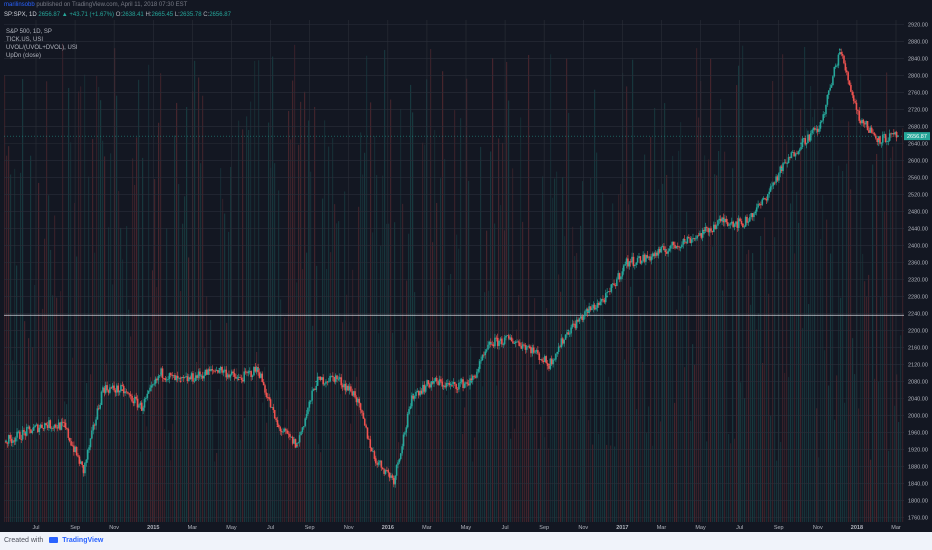 The image size is (932, 550). Describe the element at coordinates (918, 263) in the screenshot. I see `y-tick-label: 2360.00` at that location.